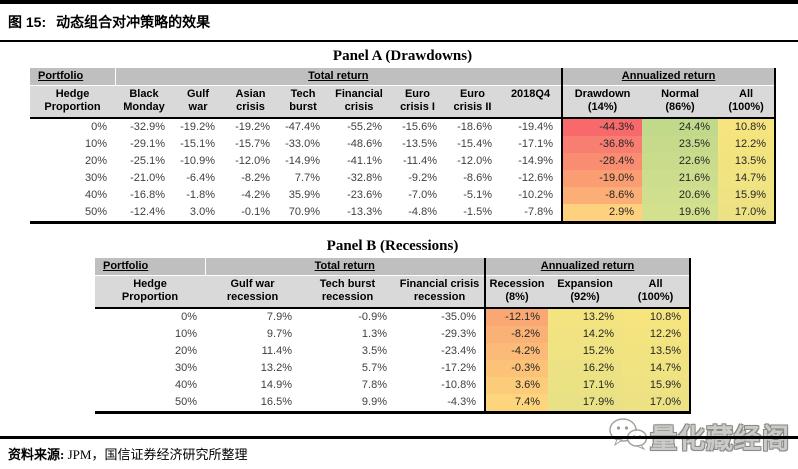  I want to click on cell: 14.7%, so click(657, 368).